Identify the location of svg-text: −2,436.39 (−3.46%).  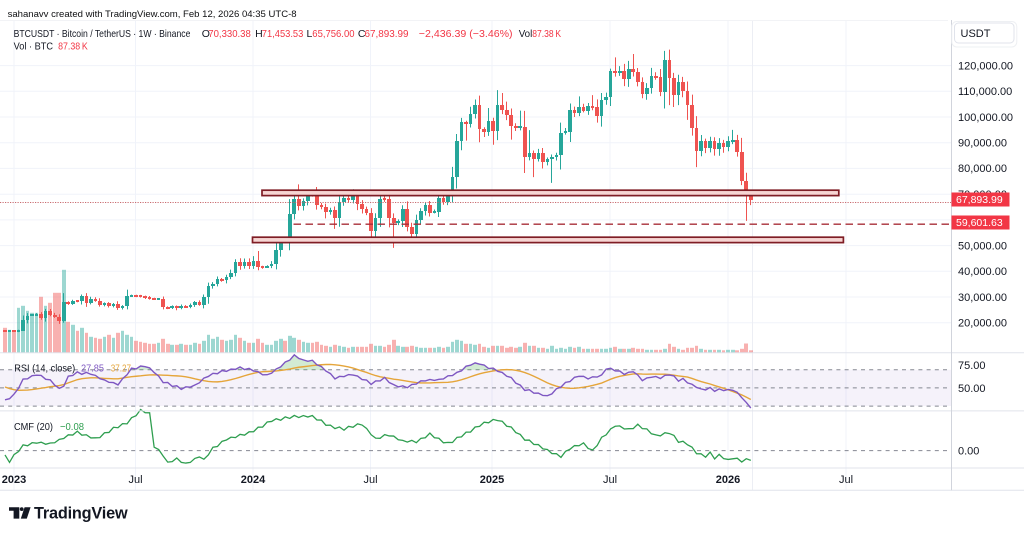
(466, 34).